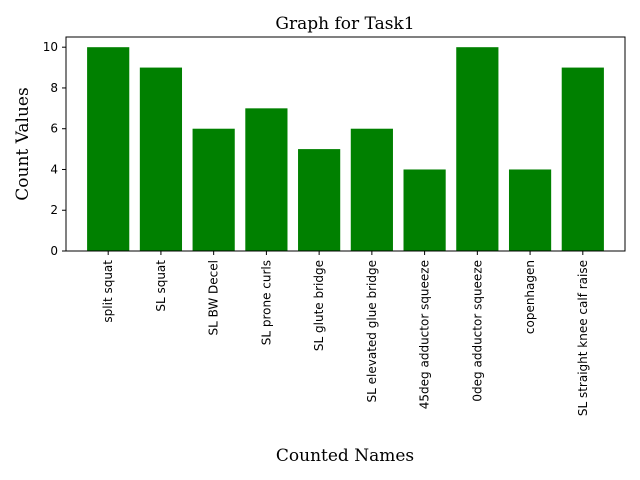  What do you see at coordinates (23, 143) in the screenshot?
I see `y-axis-label: Count Values` at bounding box center [23, 143].